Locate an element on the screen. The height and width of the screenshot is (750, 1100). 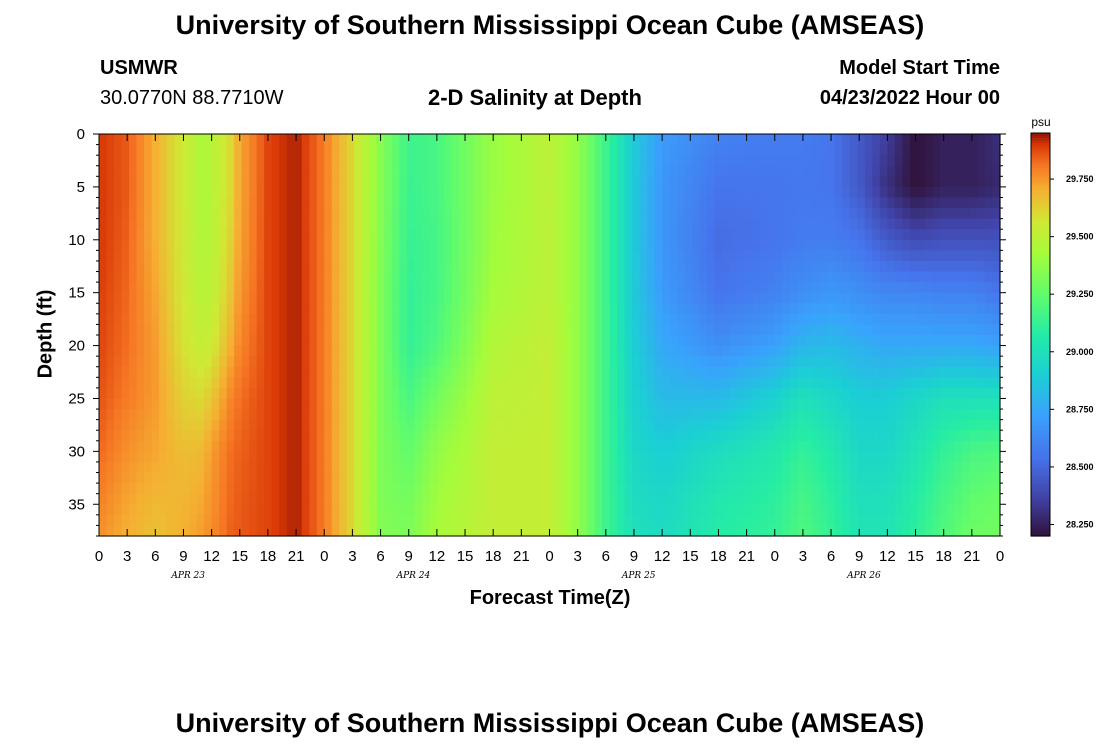
x-tick-label: 9 is located at coordinates (634, 556).